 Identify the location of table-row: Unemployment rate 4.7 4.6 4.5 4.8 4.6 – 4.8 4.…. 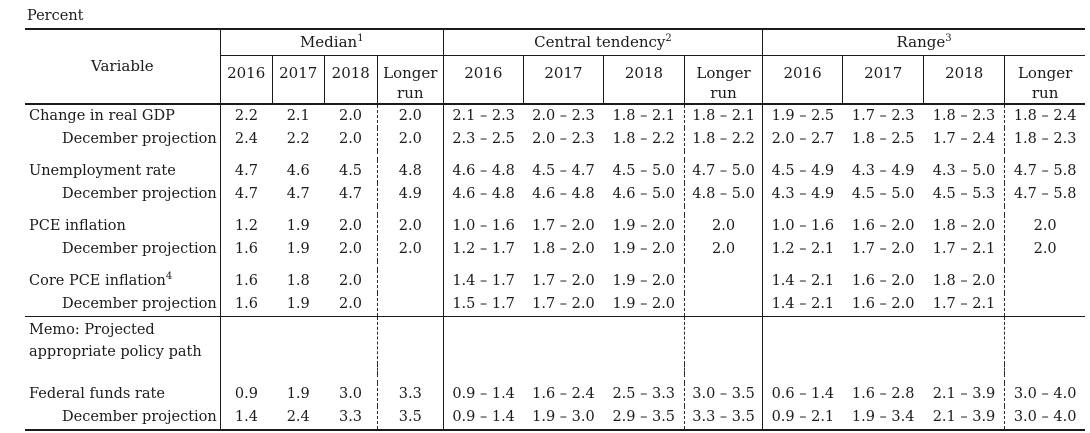
(555, 171).